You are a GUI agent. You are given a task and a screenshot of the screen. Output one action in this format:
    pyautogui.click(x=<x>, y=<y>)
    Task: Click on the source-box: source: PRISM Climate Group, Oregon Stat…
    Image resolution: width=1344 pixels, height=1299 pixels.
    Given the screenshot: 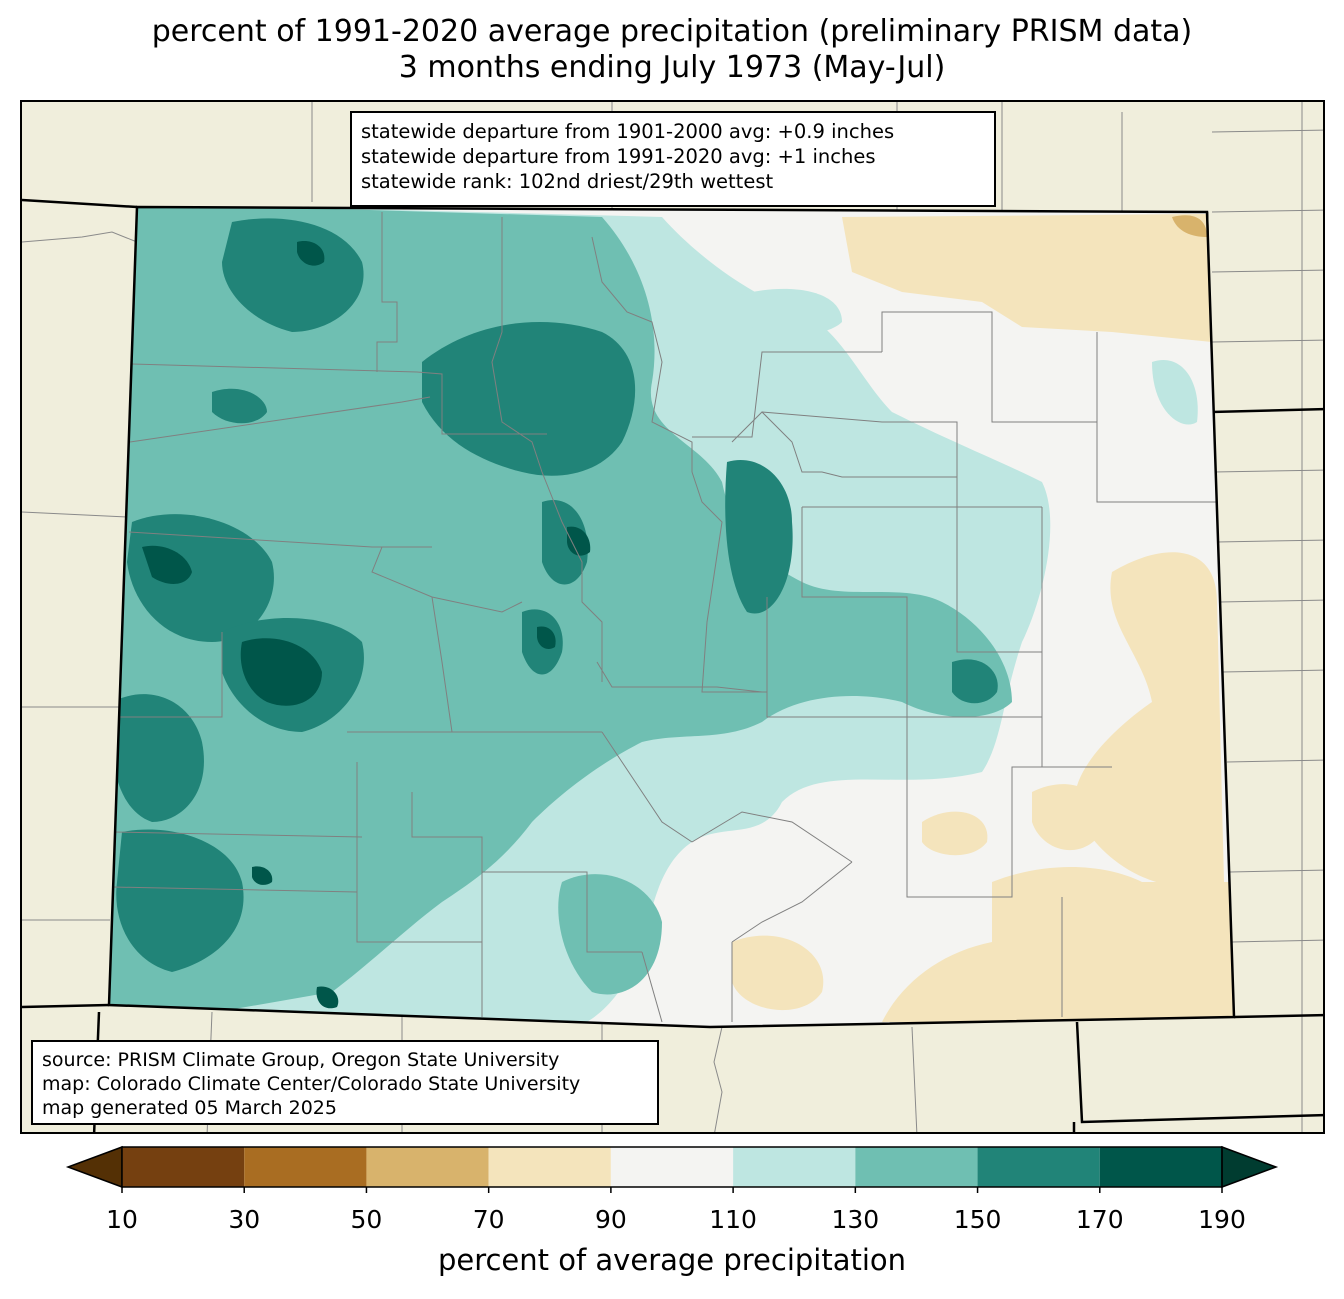 What is the action you would take?
    pyautogui.click(x=345, y=1082)
    